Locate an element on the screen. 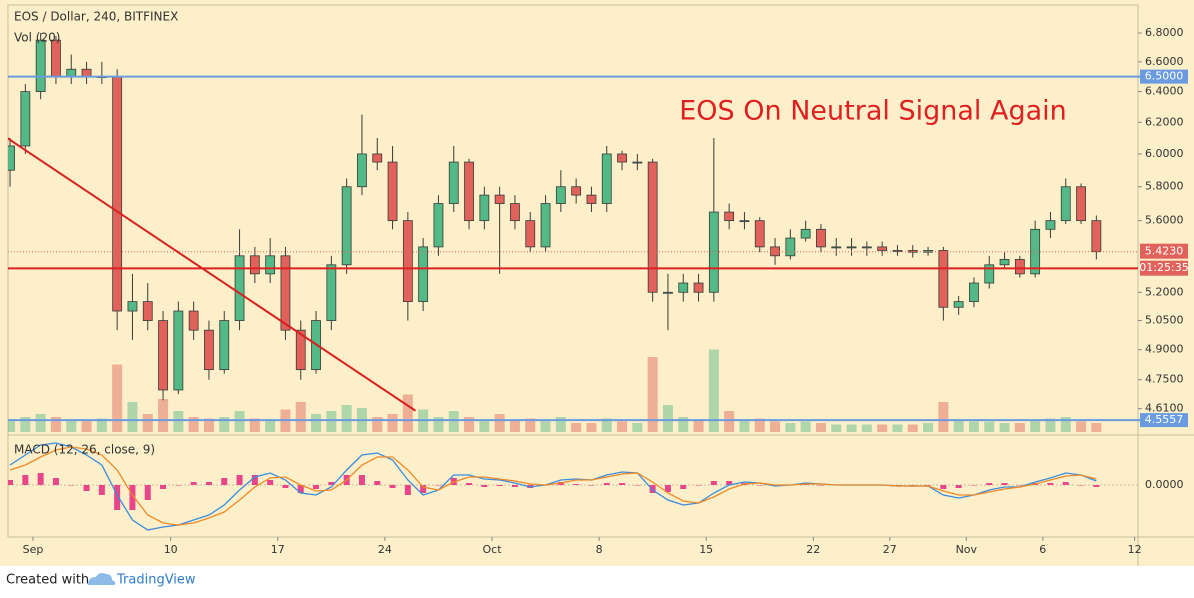 This screenshot has width=1194, height=598. tradingview-logo is located at coordinates (102, 579).